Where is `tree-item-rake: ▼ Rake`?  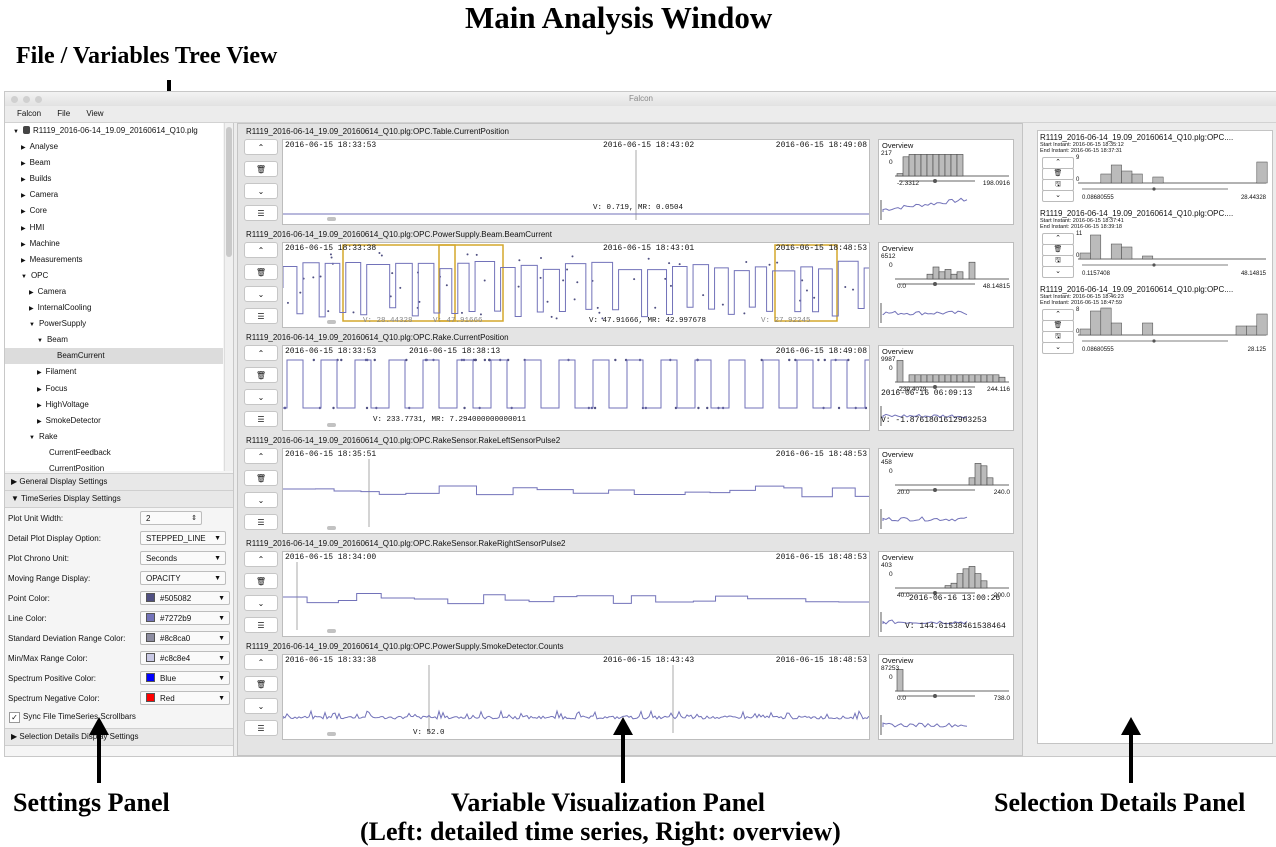 tree-item-rake: ▼ Rake is located at coordinates (114, 437).